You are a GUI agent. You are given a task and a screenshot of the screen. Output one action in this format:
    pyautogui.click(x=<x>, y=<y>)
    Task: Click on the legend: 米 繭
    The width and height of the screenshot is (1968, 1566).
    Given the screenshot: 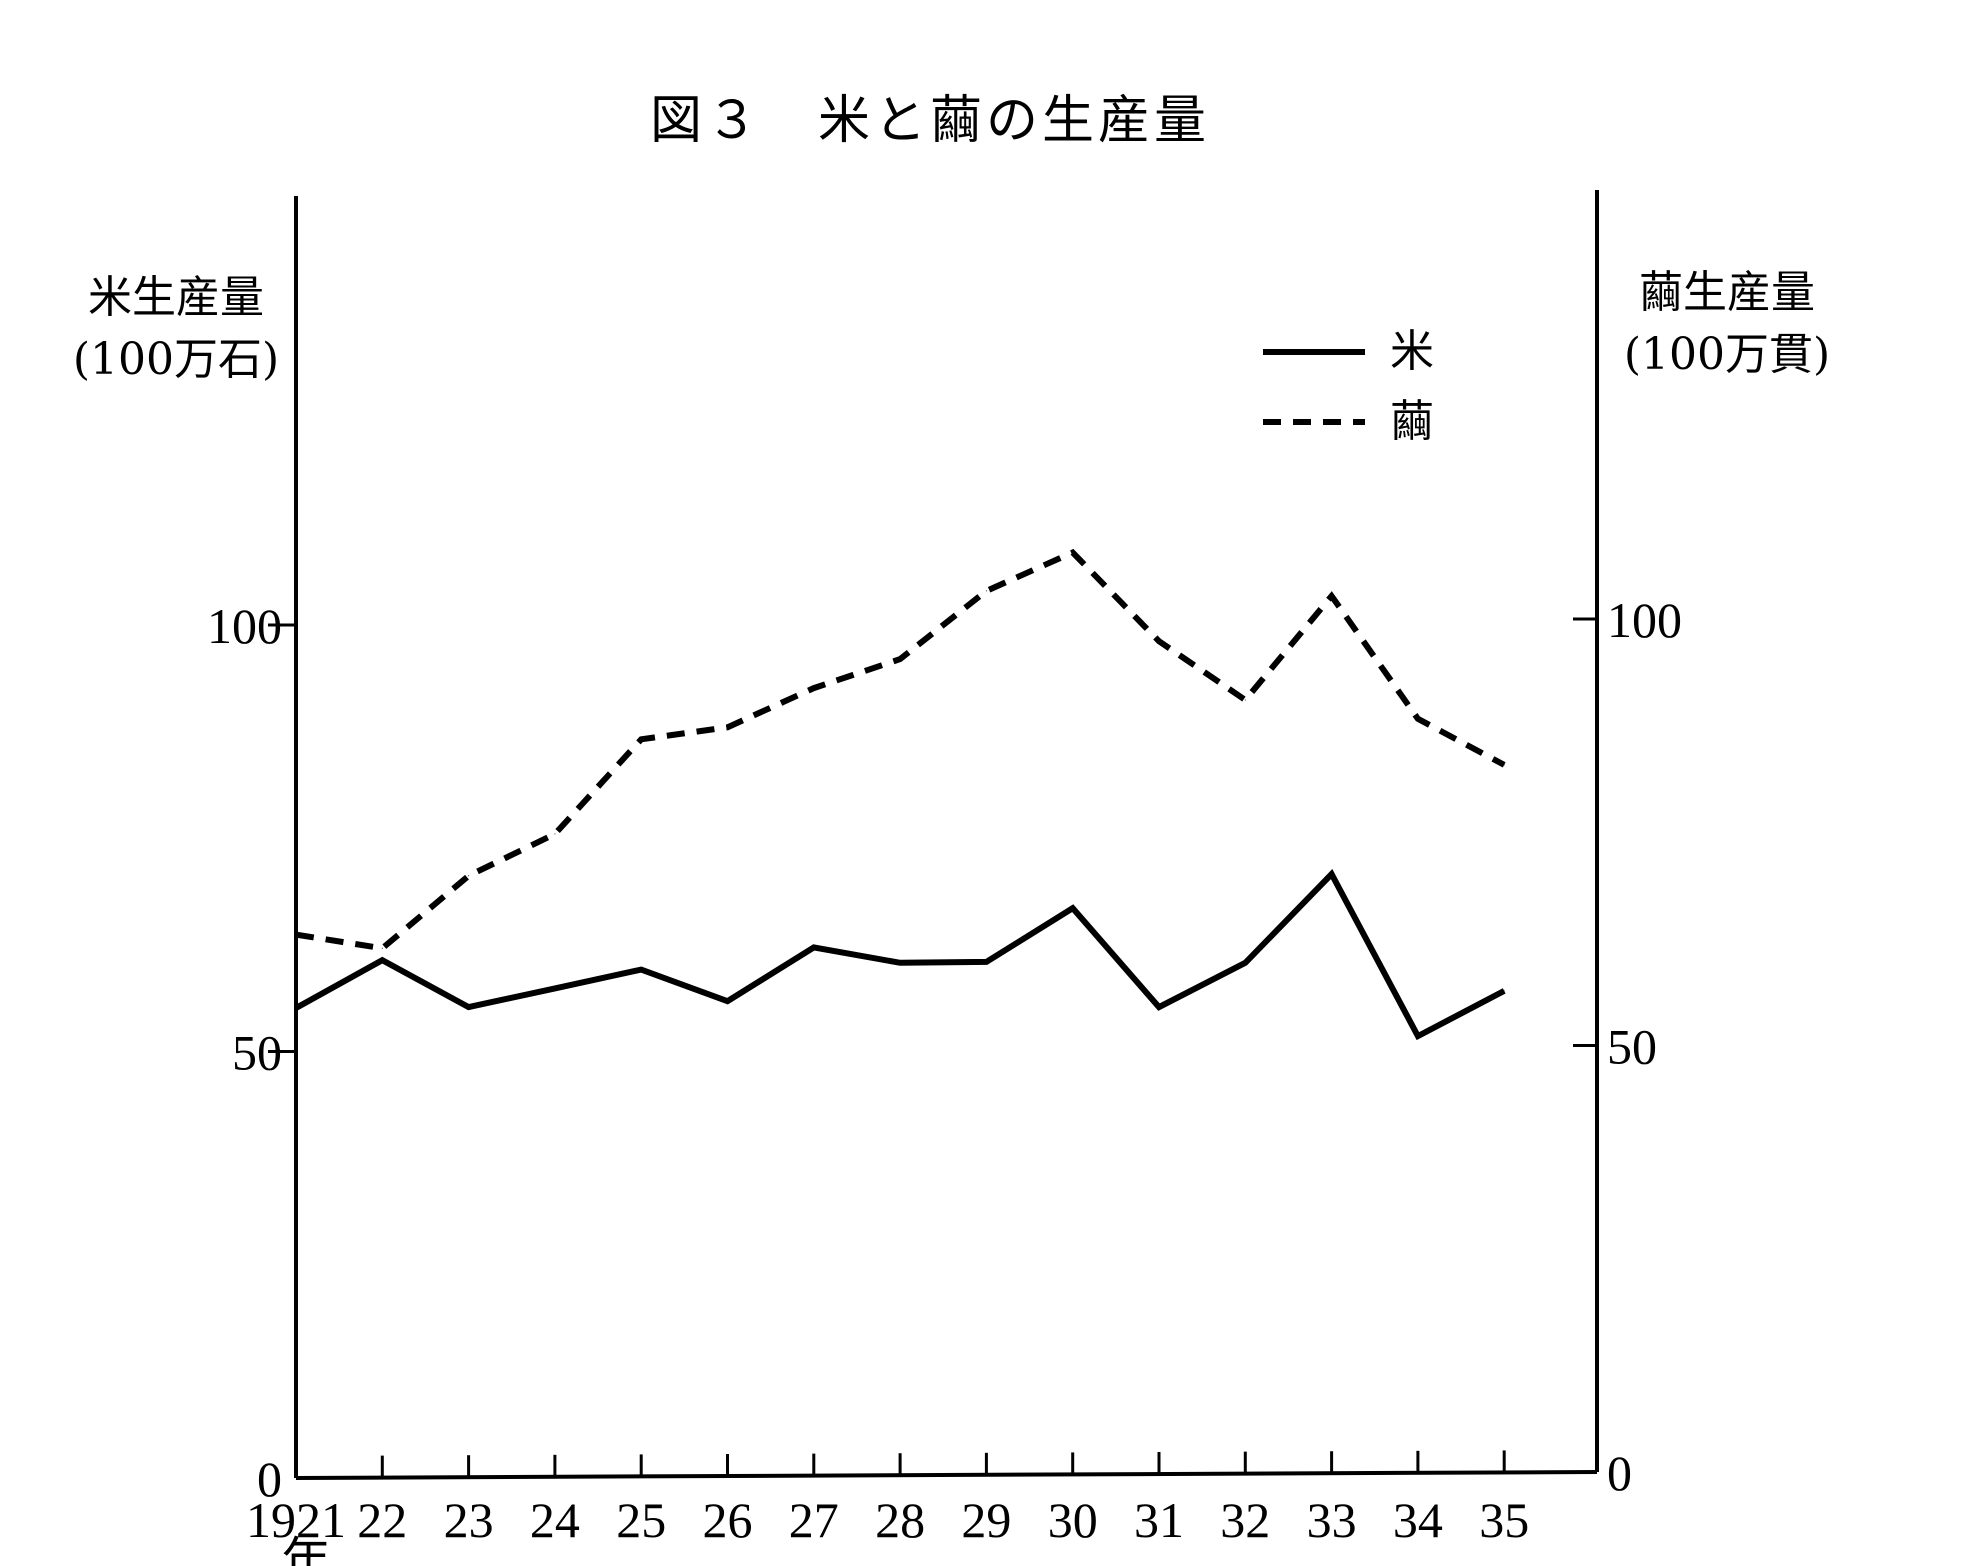 What is the action you would take?
    pyautogui.click(x=1348, y=386)
    